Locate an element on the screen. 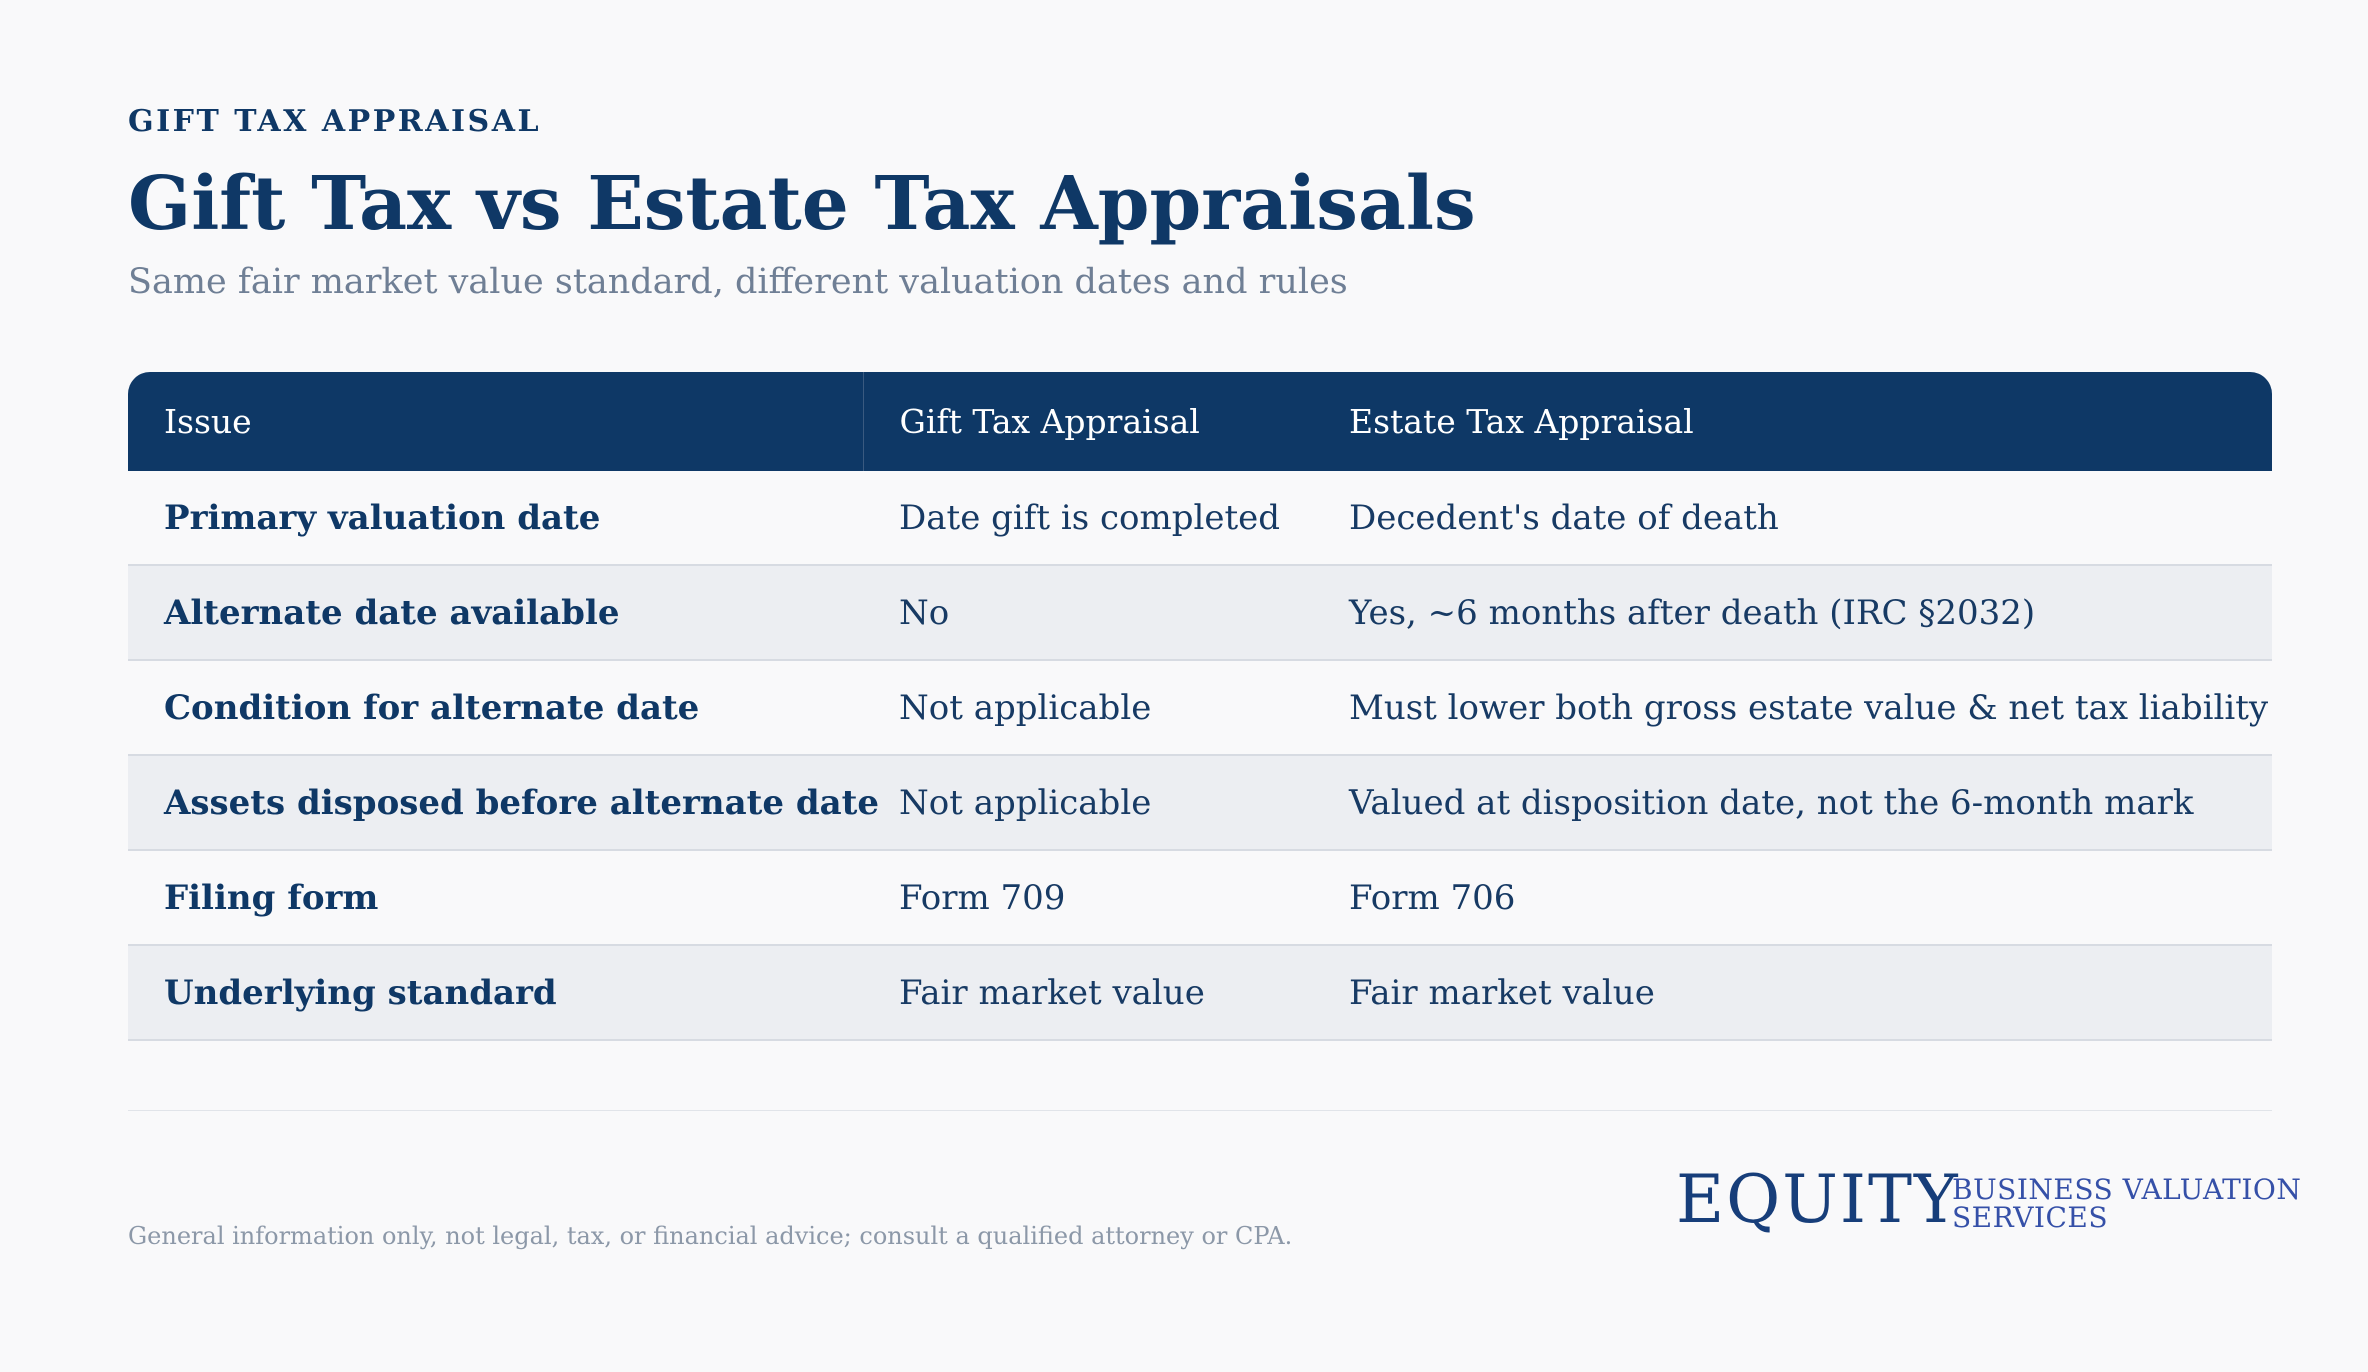  row-estate-value: Decedent's date of death is located at coordinates (1792, 518).